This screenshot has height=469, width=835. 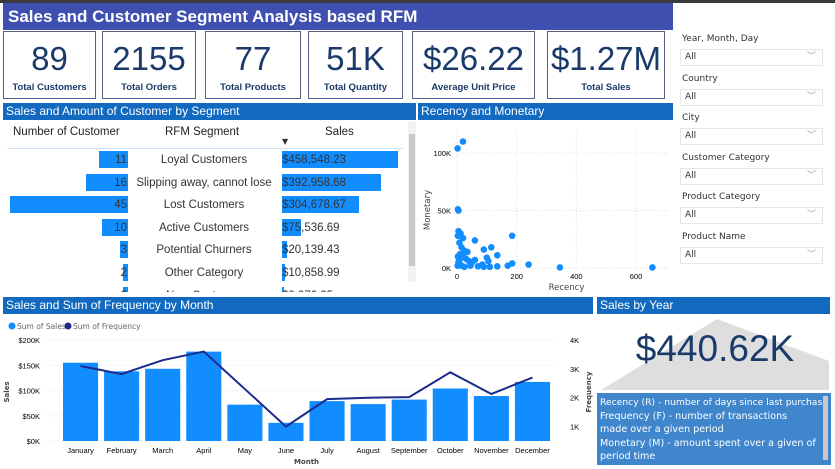 I want to click on legend-label: Sum of Sales, so click(x=41, y=326).